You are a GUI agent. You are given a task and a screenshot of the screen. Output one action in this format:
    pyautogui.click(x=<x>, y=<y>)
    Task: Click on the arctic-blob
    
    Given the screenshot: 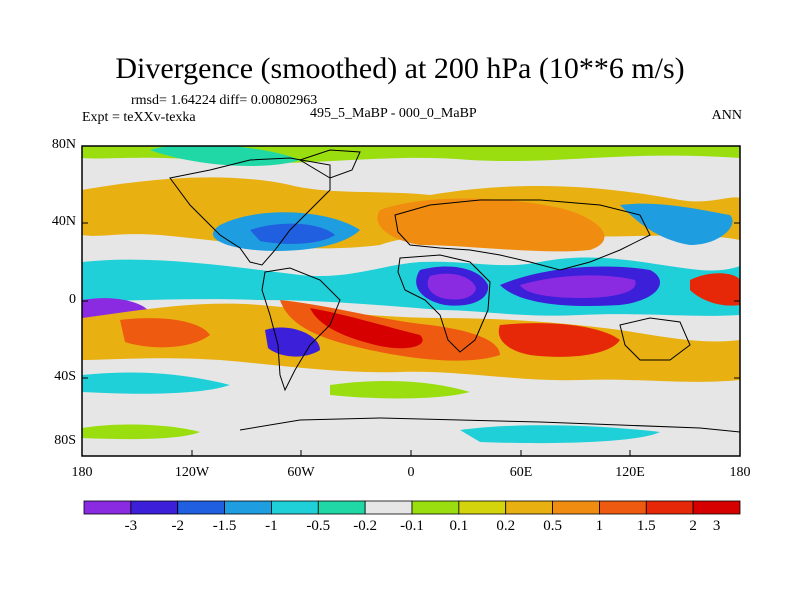 What is the action you would take?
    pyautogui.click(x=225, y=156)
    